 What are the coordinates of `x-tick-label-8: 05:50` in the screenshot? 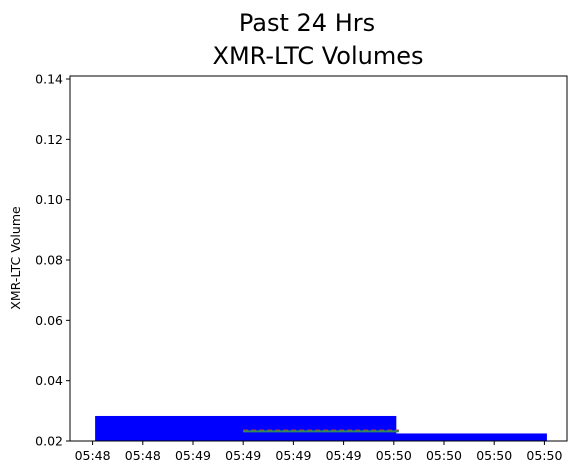 It's located at (494, 455).